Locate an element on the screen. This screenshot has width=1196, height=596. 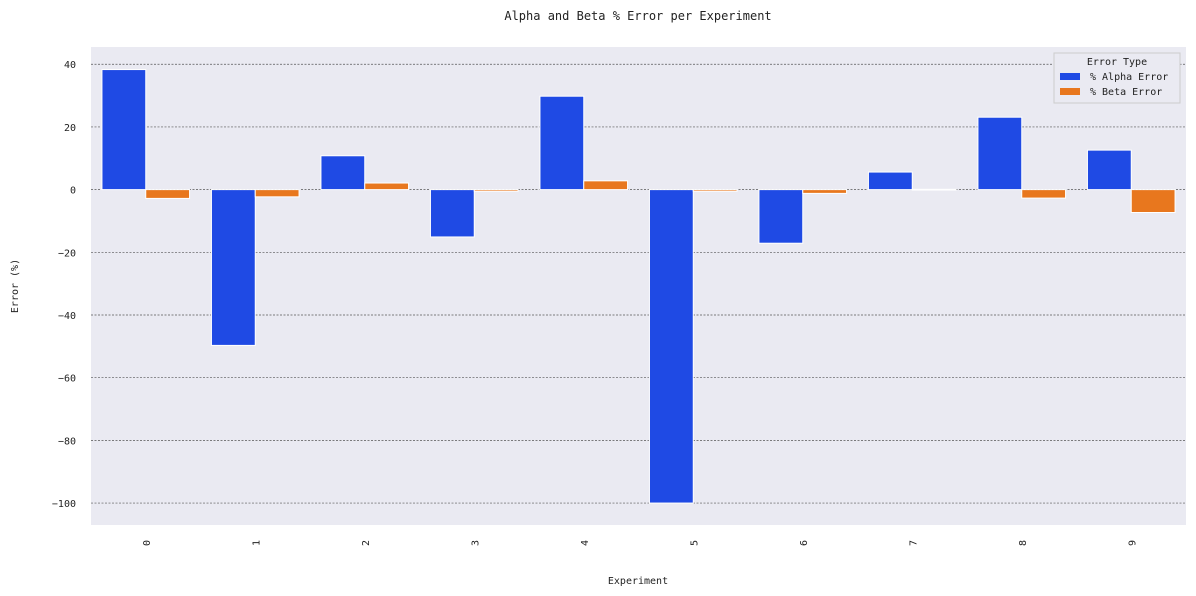
legend-swatch-beta is located at coordinates (1070, 91).